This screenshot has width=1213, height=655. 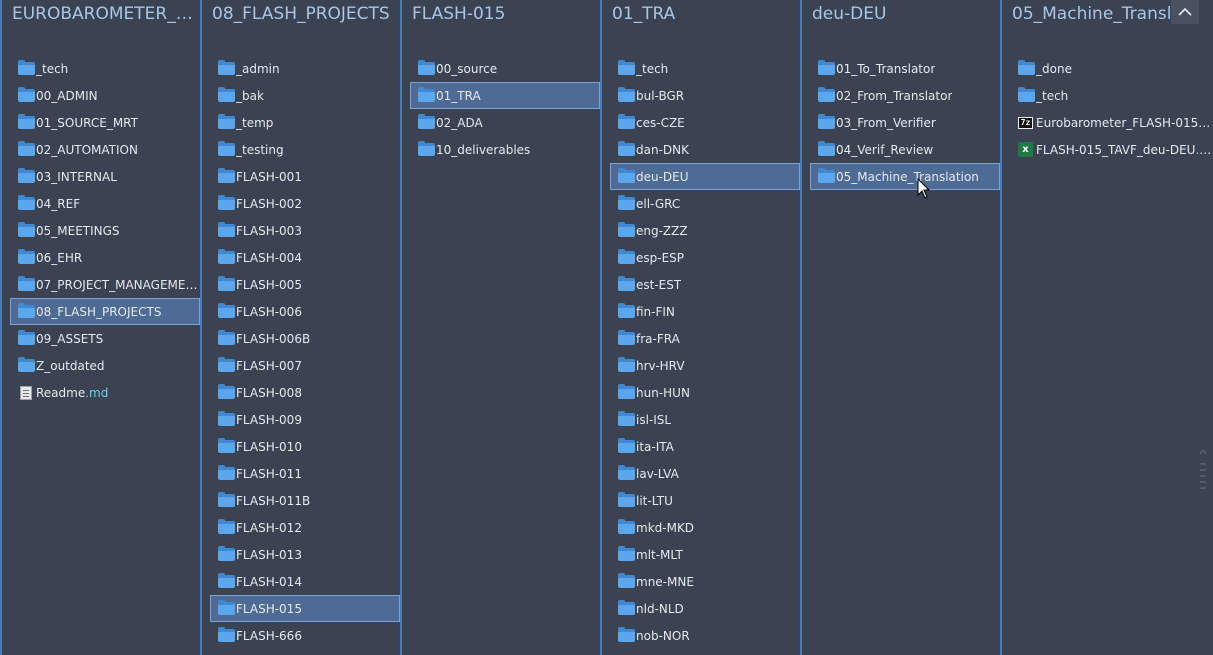 What do you see at coordinates (305, 473) in the screenshot?
I see `folder-item-flash-011: FLASH-011` at bounding box center [305, 473].